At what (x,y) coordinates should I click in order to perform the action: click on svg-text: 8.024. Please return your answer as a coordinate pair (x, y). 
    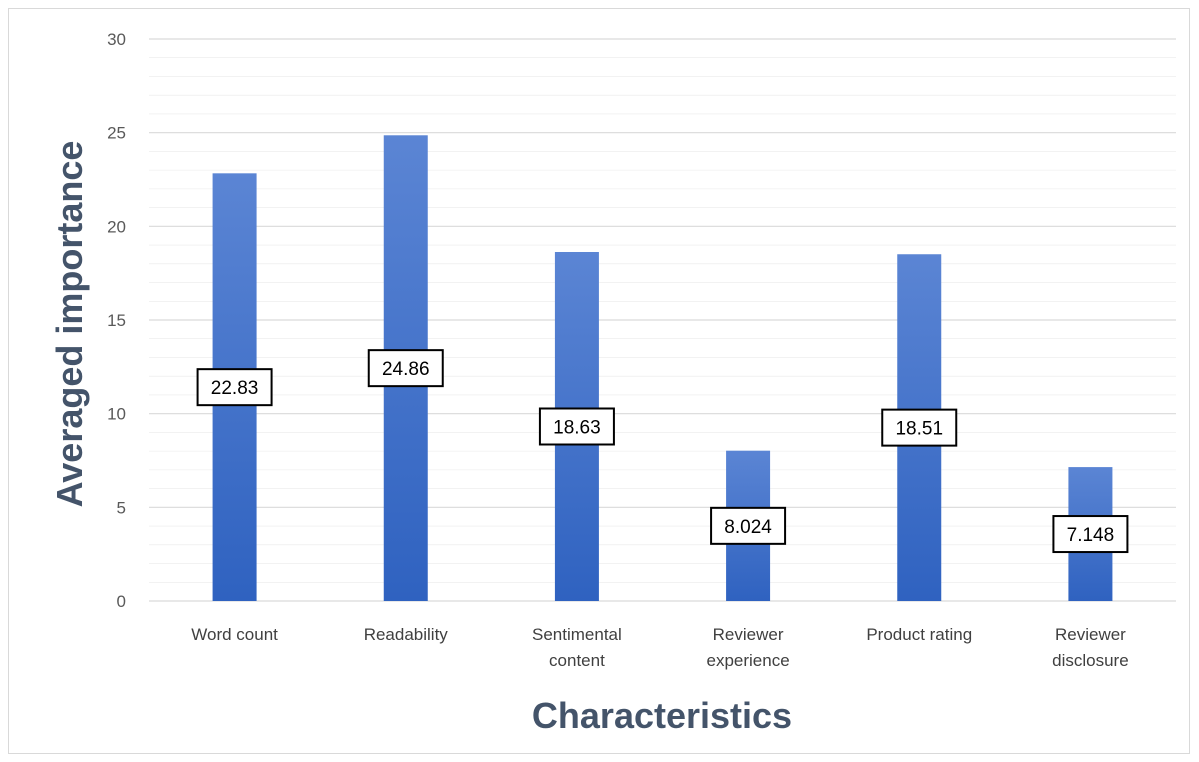
    Looking at the image, I should click on (748, 527).